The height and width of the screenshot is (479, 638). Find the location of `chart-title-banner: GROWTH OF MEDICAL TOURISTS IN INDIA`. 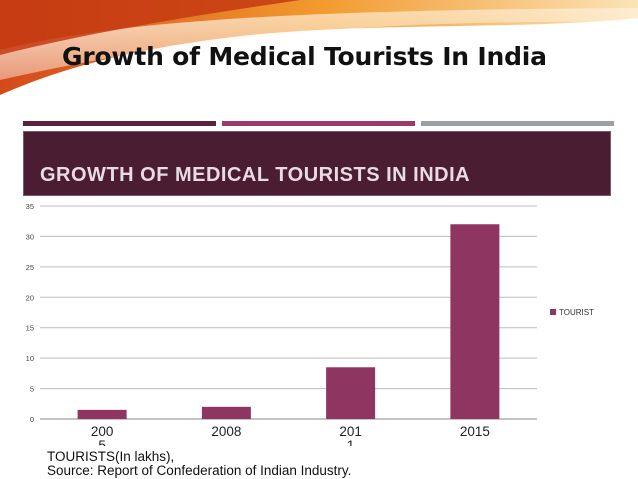

chart-title-banner: GROWTH OF MEDICAL TOURISTS IN INDIA is located at coordinates (317, 163).